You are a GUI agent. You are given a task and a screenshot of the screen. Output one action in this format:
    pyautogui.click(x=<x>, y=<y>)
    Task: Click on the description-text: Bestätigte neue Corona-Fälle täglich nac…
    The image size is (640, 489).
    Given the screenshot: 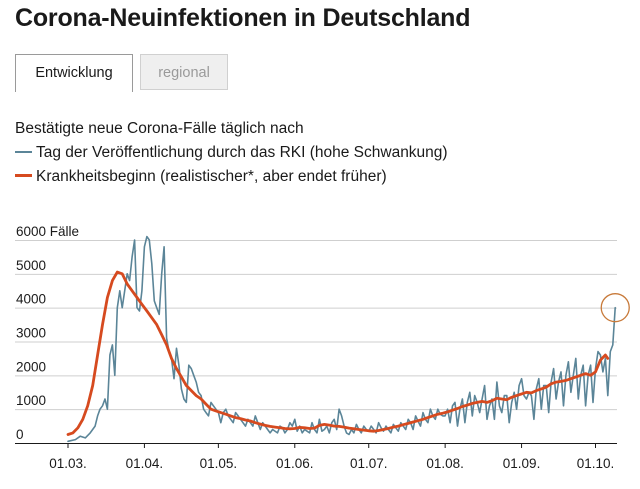 What is the action you would take?
    pyautogui.click(x=159, y=128)
    